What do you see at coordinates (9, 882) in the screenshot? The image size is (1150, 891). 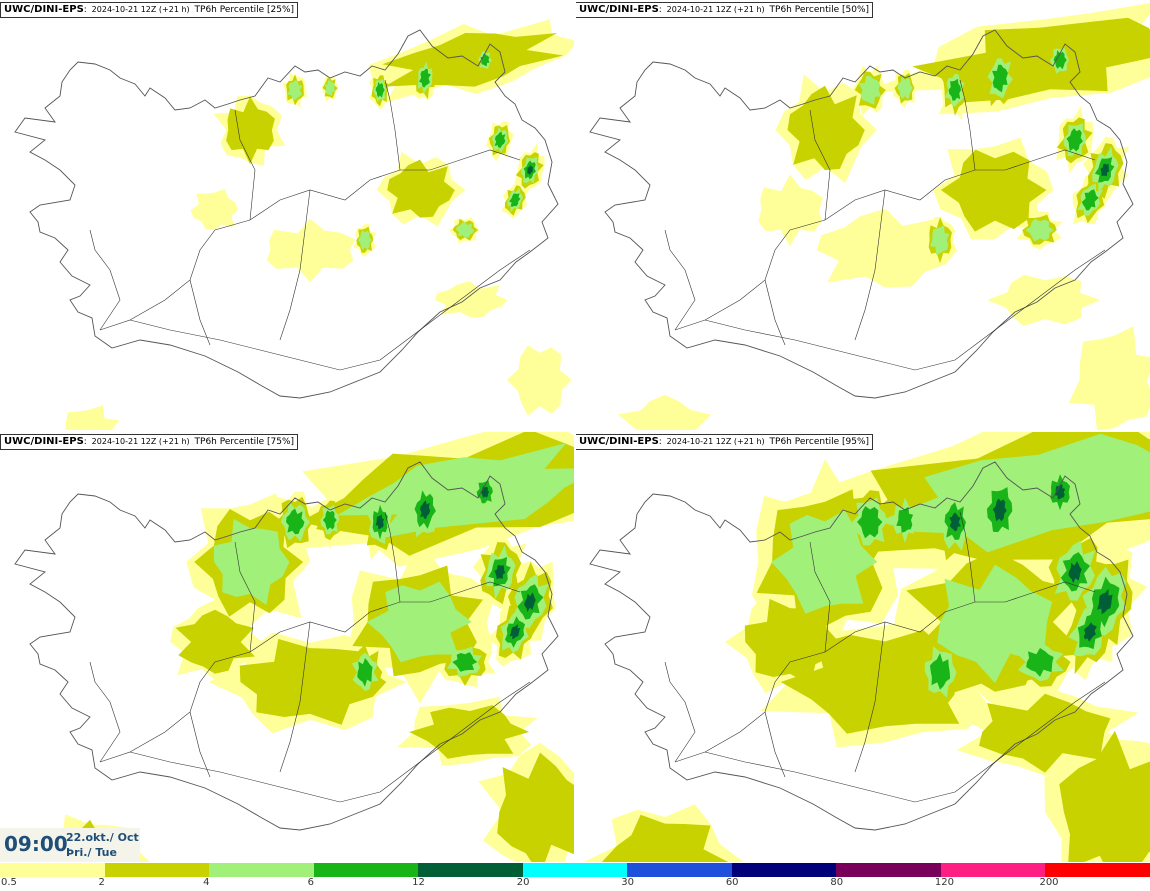 I see `colorbar-tick-label: 0.5` at bounding box center [9, 882].